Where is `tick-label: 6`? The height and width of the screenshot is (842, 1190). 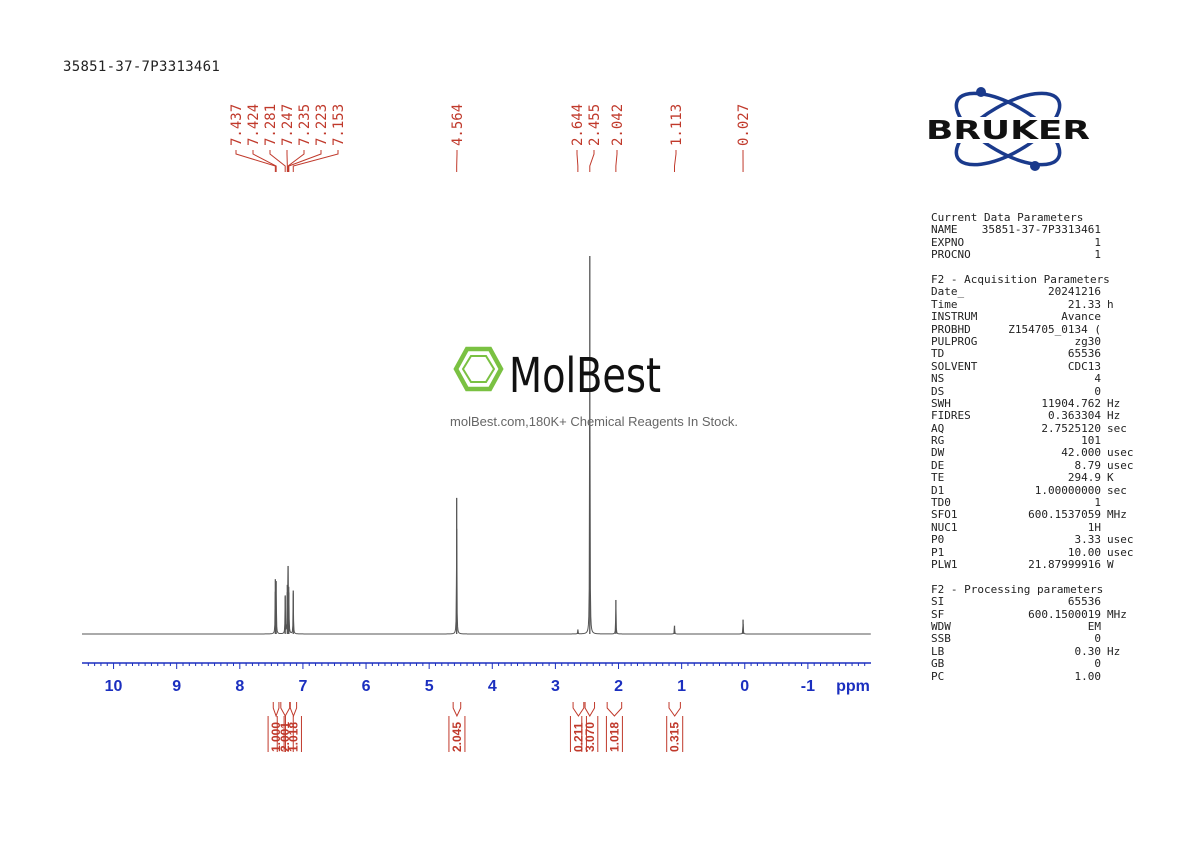 tick-label: 6 is located at coordinates (366, 686).